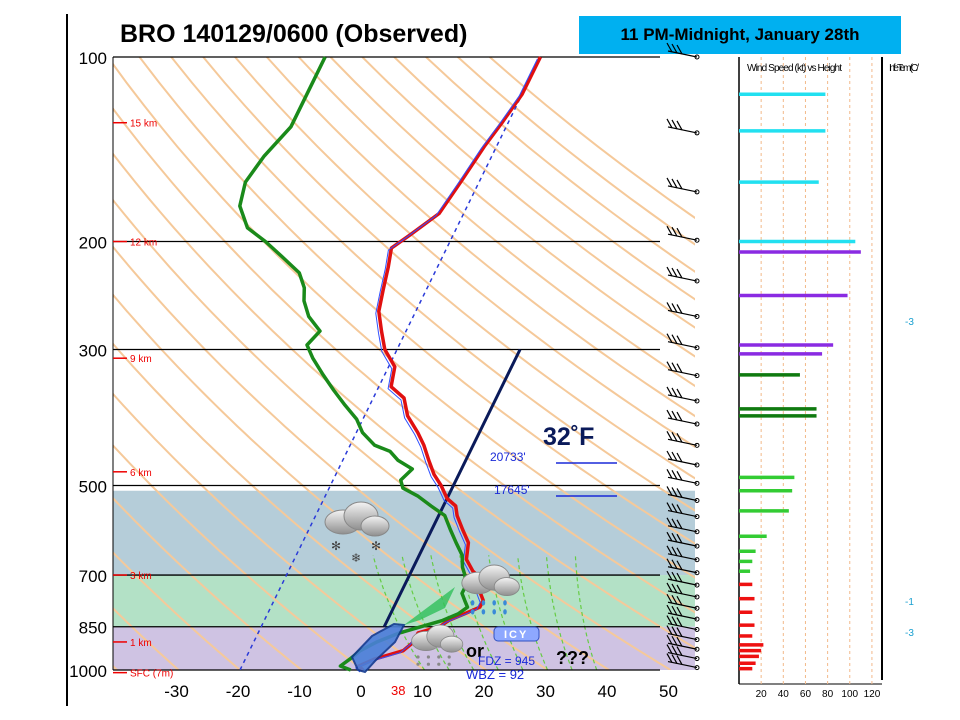 Image resolution: width=960 pixels, height=720 pixels. What do you see at coordinates (828, 694) in the screenshot?
I see `wind-x-tick: 80` at bounding box center [828, 694].